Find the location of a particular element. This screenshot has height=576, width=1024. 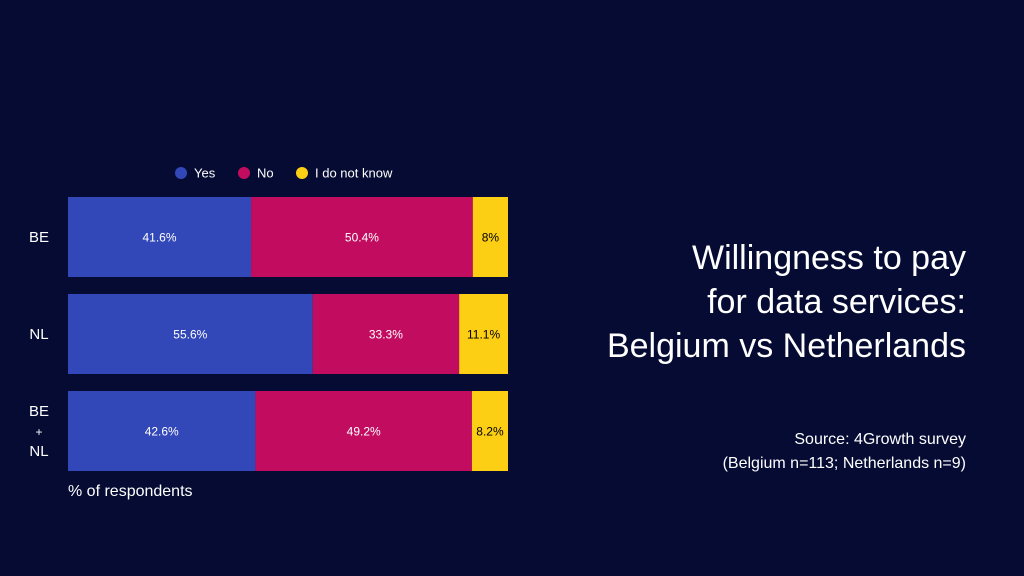

legend-label-i-do-not-know: I do not know is located at coordinates (354, 173).